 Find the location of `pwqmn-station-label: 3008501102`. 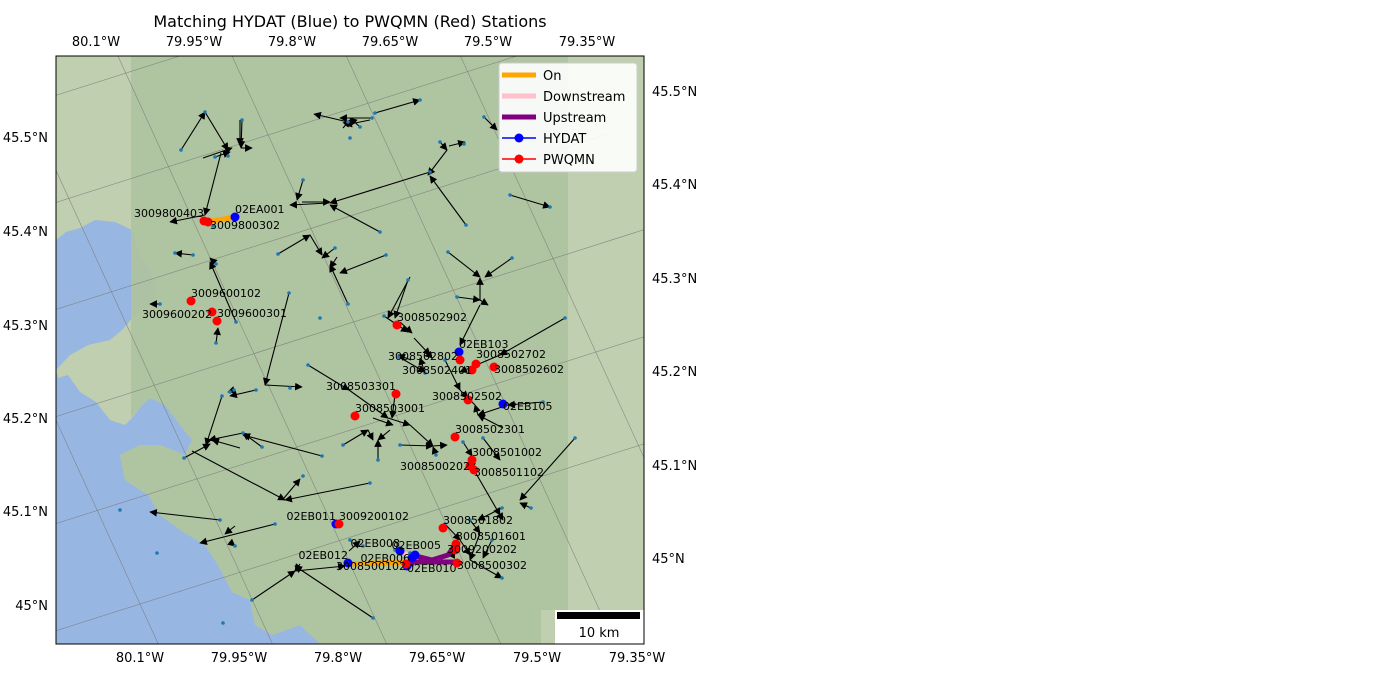

pwqmn-station-label: 3008501102 is located at coordinates (509, 472).